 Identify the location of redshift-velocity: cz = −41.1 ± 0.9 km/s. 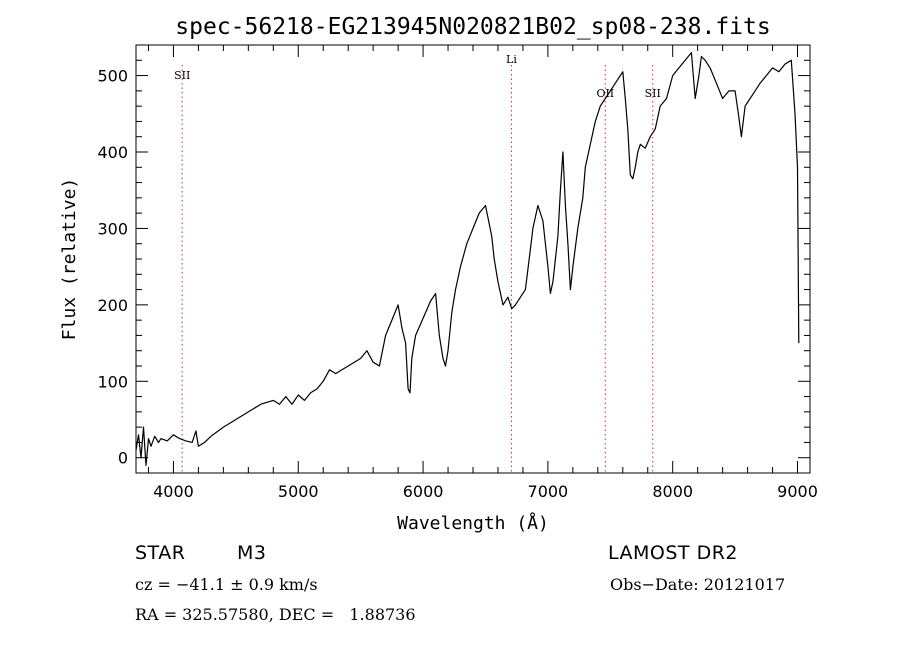
(226, 584).